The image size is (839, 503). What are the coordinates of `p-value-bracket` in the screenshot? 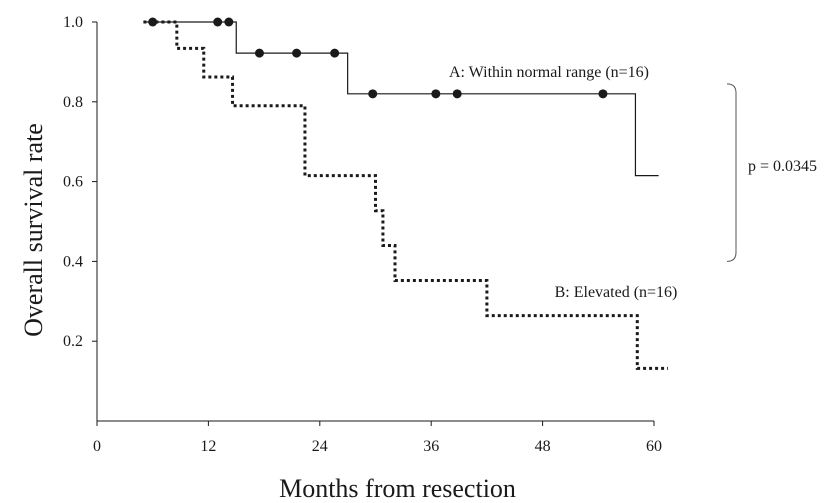 It's located at (731, 172).